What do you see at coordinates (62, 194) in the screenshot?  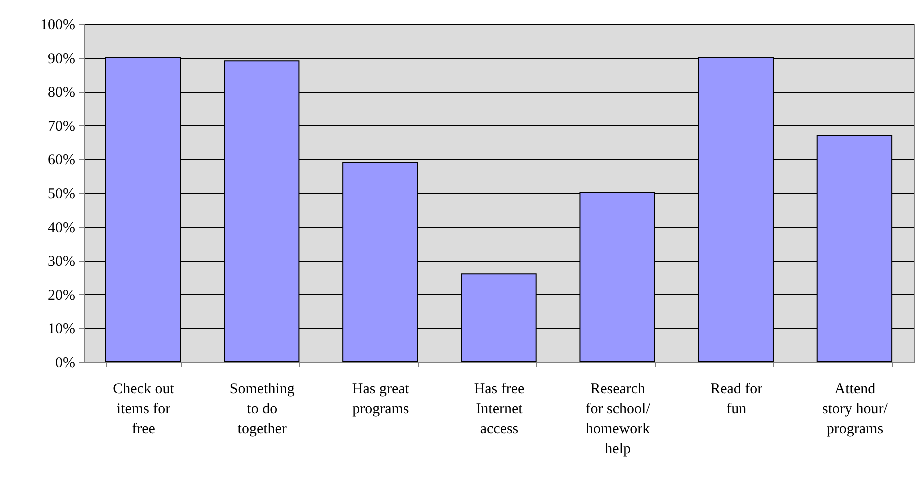 I see `y-tick-label: 50%` at bounding box center [62, 194].